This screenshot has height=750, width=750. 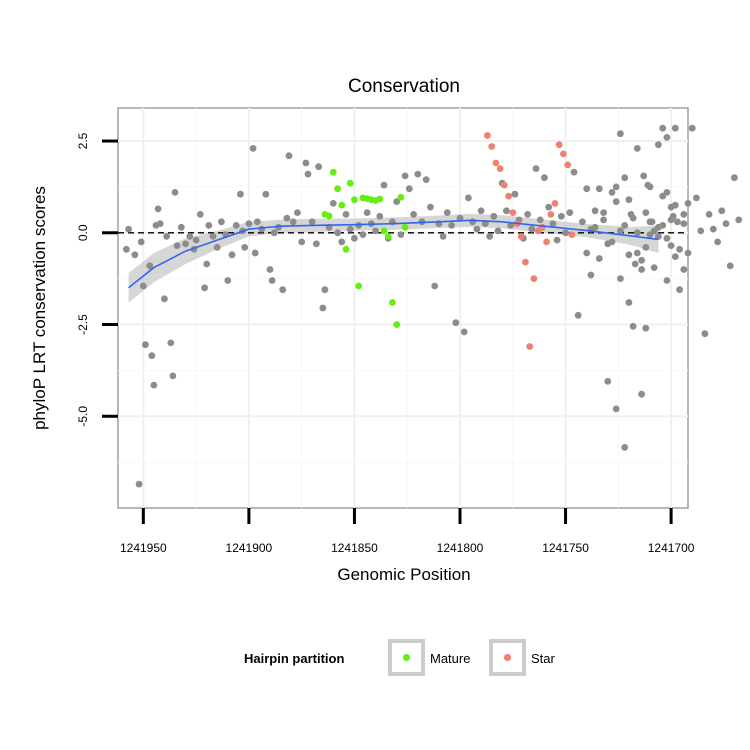 What do you see at coordinates (671, 548) in the screenshot?
I see `x-tick-label: 1241700` at bounding box center [671, 548].